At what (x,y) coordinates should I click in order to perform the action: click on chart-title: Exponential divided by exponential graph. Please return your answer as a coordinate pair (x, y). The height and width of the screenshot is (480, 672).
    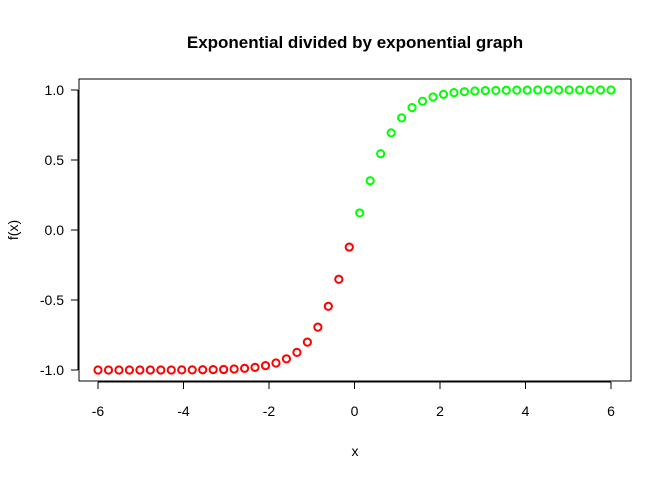
    Looking at the image, I should click on (355, 42).